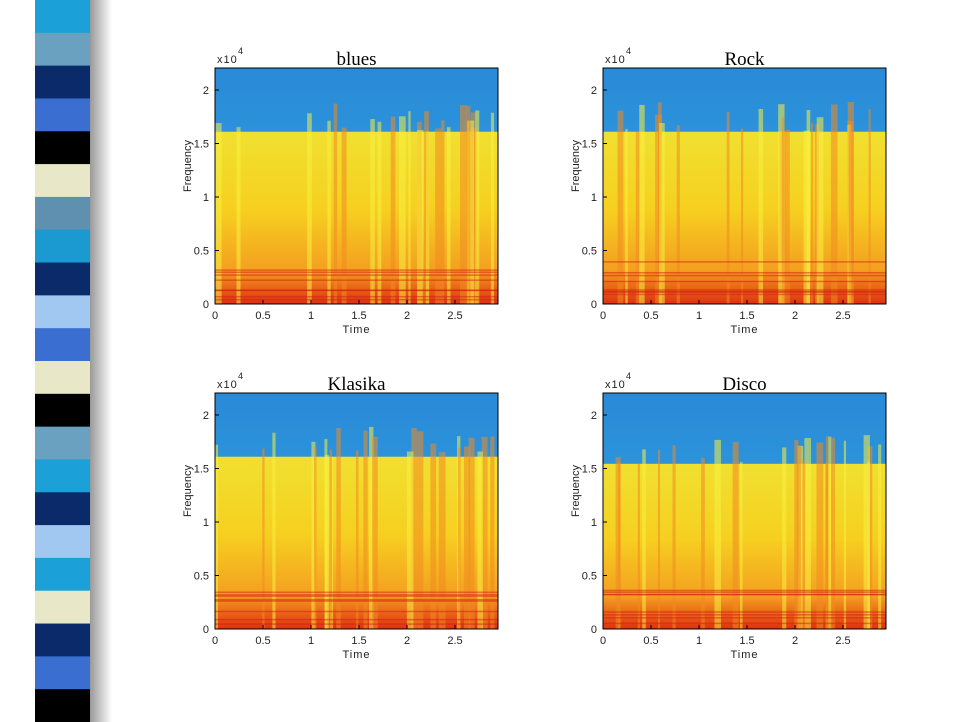 Image resolution: width=960 pixels, height=722 pixels. Describe the element at coordinates (744, 59) in the screenshot. I see `panel-title: Rock` at that location.